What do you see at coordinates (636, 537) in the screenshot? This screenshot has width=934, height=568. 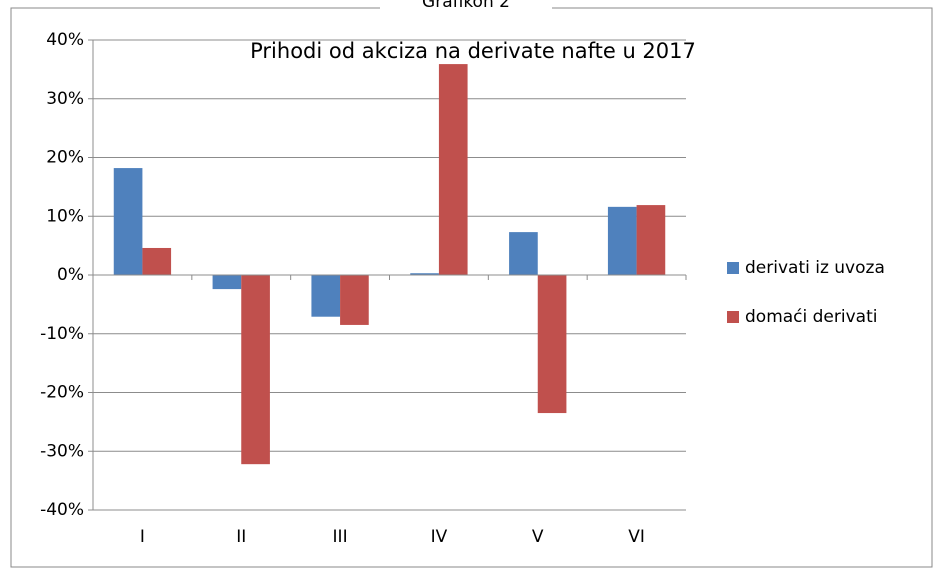 I see `x-tick-label: VI` at bounding box center [636, 537].